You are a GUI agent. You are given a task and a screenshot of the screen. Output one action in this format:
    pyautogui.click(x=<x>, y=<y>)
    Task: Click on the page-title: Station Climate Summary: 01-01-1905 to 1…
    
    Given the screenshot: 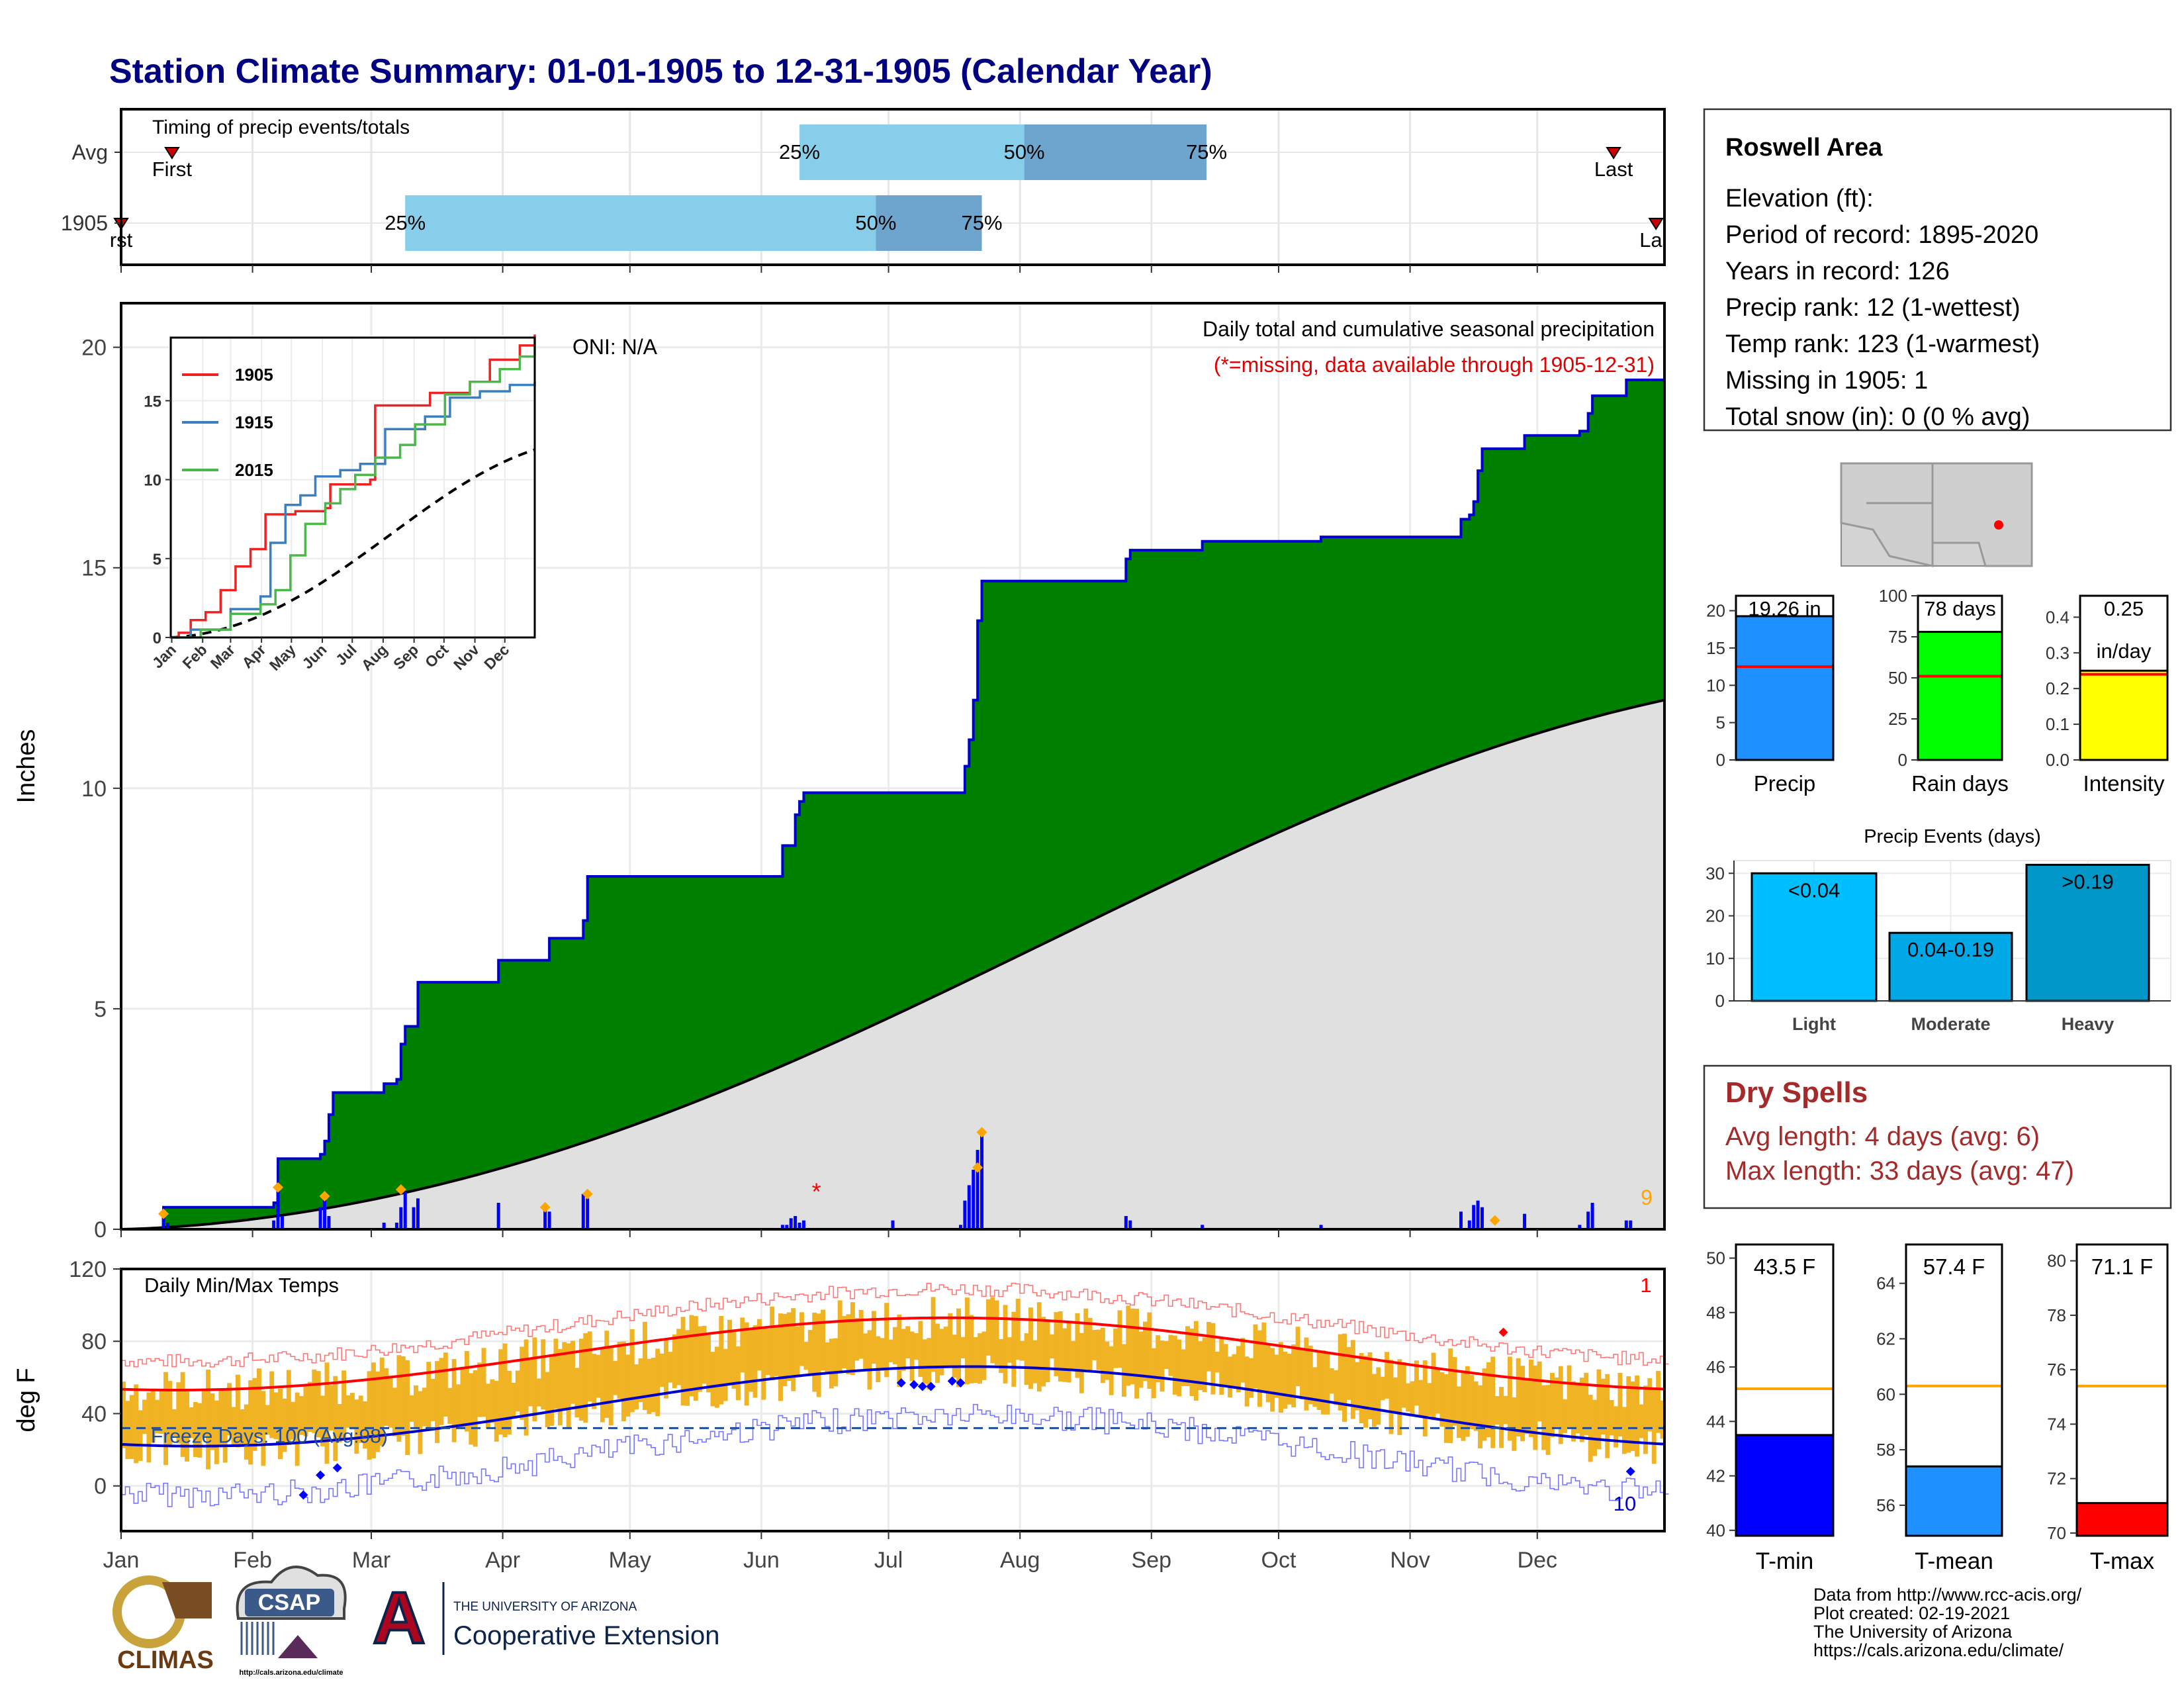 What is the action you would take?
    pyautogui.click(x=660, y=71)
    